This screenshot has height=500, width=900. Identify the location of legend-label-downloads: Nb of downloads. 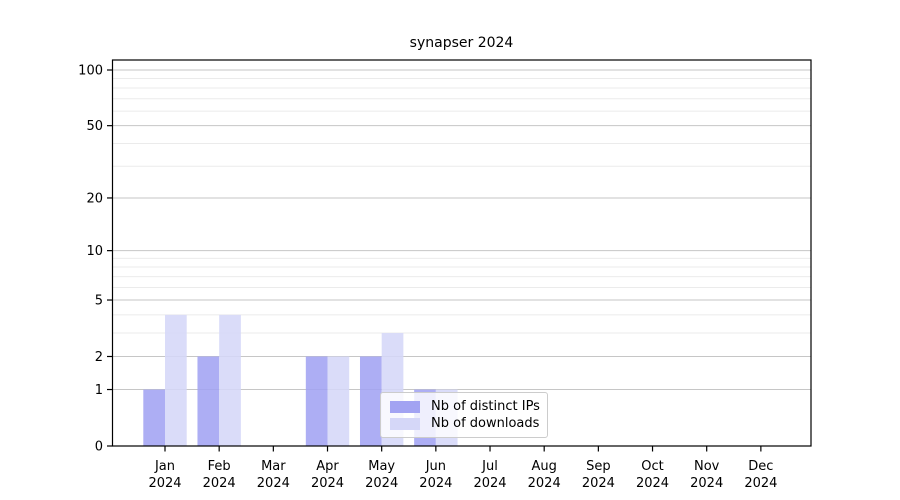
(485, 423).